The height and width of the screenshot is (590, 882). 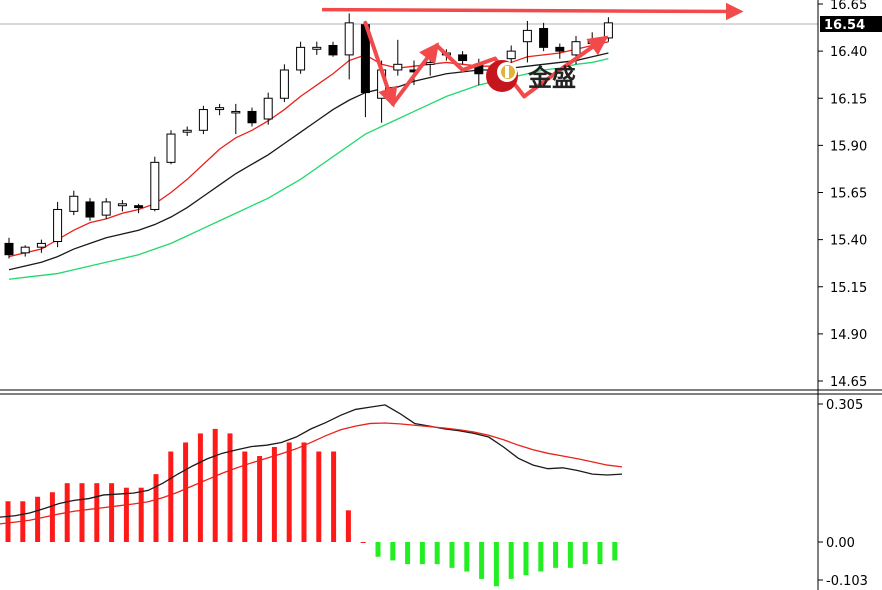 I want to click on macd-line, so click(x=311, y=461).